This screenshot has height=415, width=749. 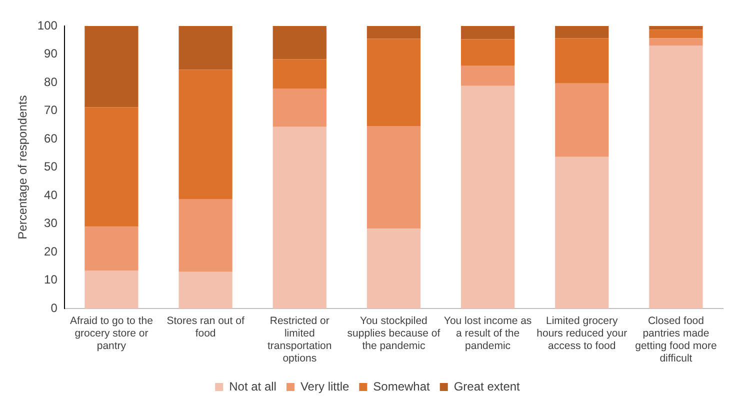 I want to click on y-tick-label: 20, so click(x=51, y=251).